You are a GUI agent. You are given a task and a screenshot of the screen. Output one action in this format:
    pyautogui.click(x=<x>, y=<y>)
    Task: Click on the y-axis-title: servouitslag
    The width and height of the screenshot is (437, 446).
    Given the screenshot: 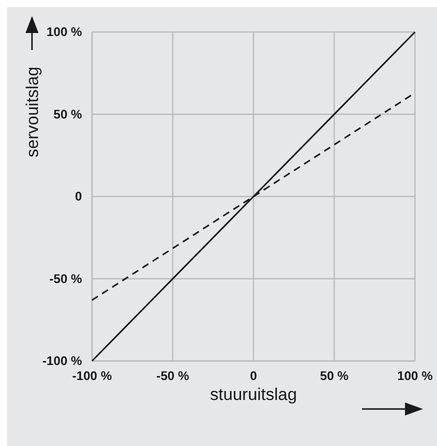 What is the action you would take?
    pyautogui.click(x=32, y=112)
    